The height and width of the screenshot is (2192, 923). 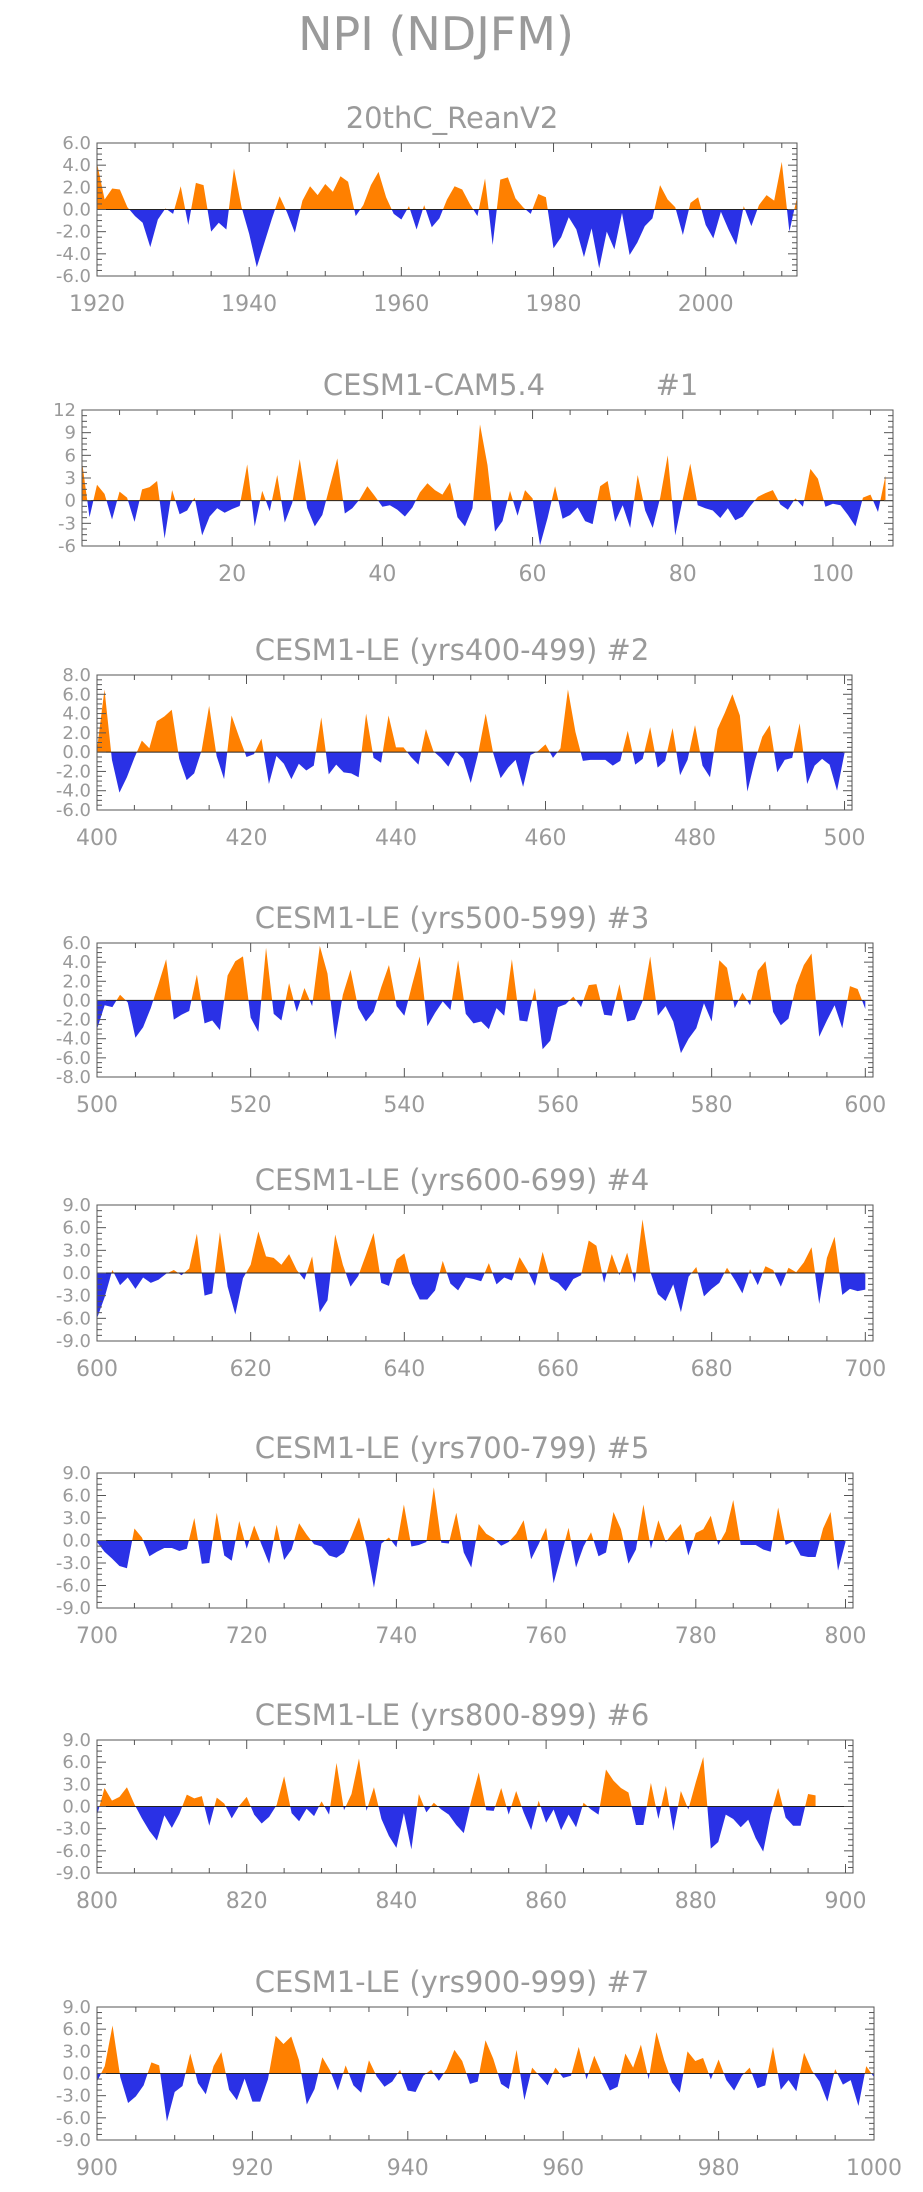 I want to click on x-tick-label: 420, so click(x=247, y=838).